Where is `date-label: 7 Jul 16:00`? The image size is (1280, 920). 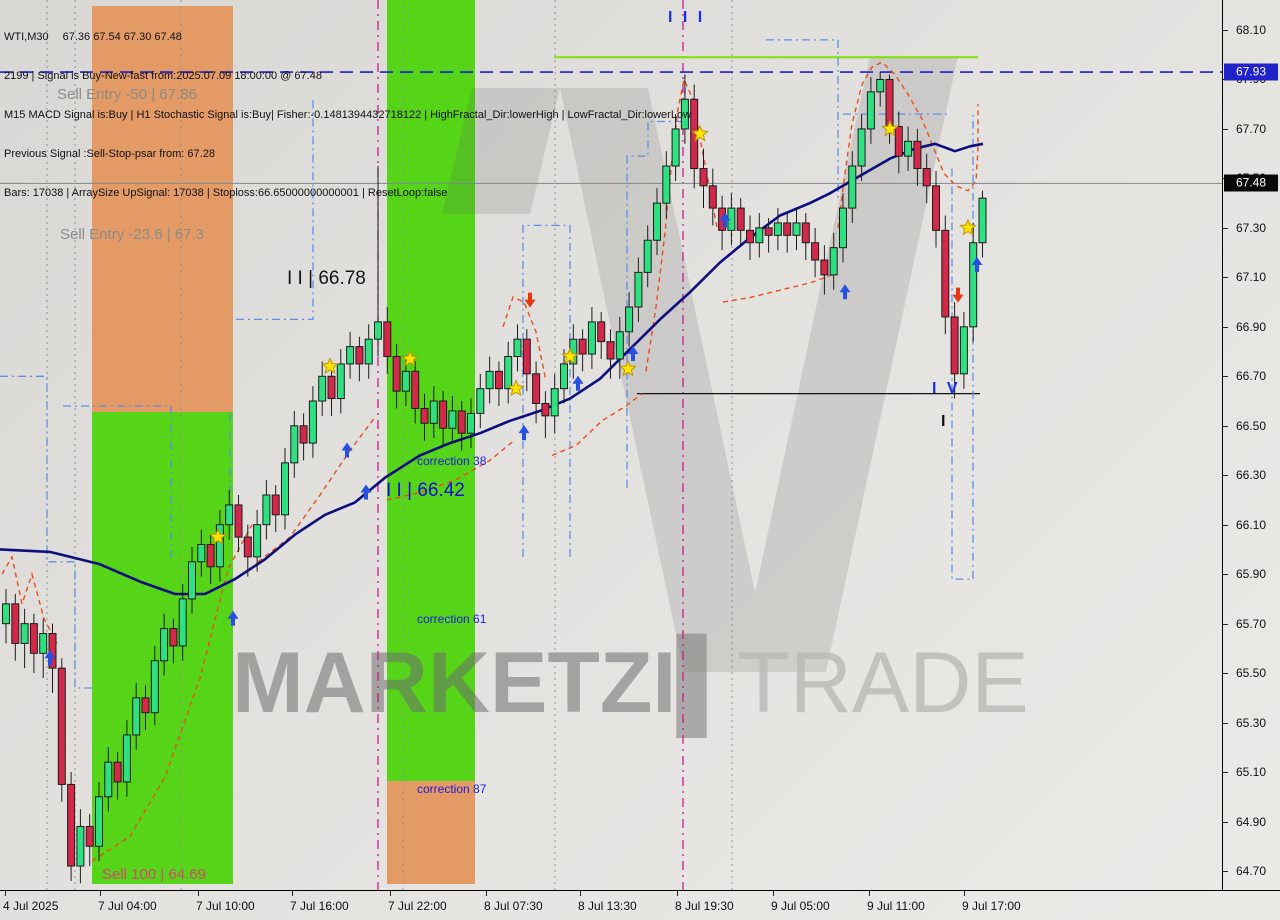 date-label: 7 Jul 16:00 is located at coordinates (319, 906).